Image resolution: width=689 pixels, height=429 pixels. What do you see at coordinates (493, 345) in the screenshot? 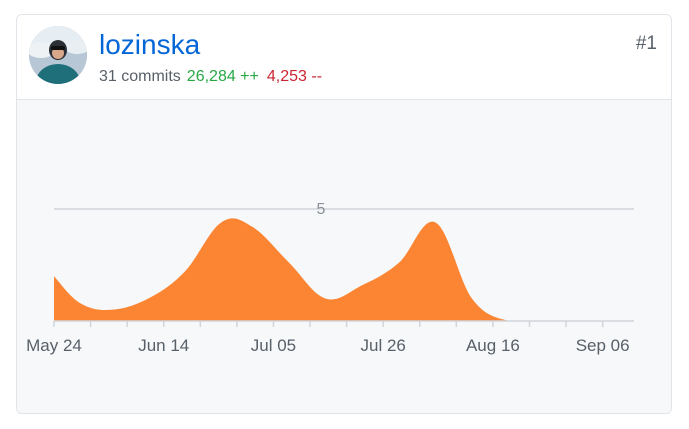
I see `x-tick-label: Aug 16` at bounding box center [493, 345].